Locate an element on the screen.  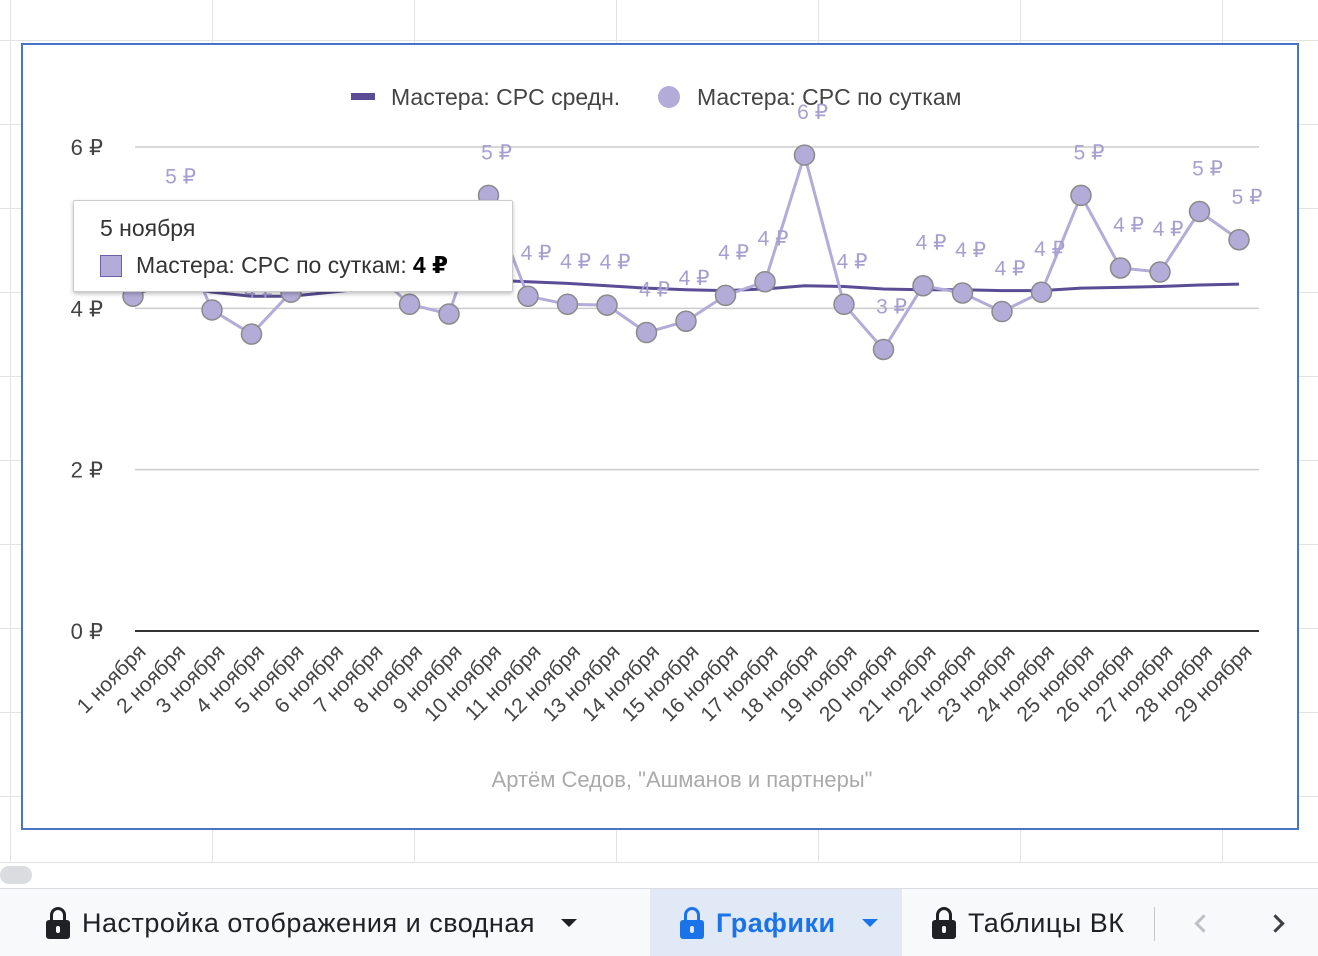
tab-label: Графики is located at coordinates (776, 922).